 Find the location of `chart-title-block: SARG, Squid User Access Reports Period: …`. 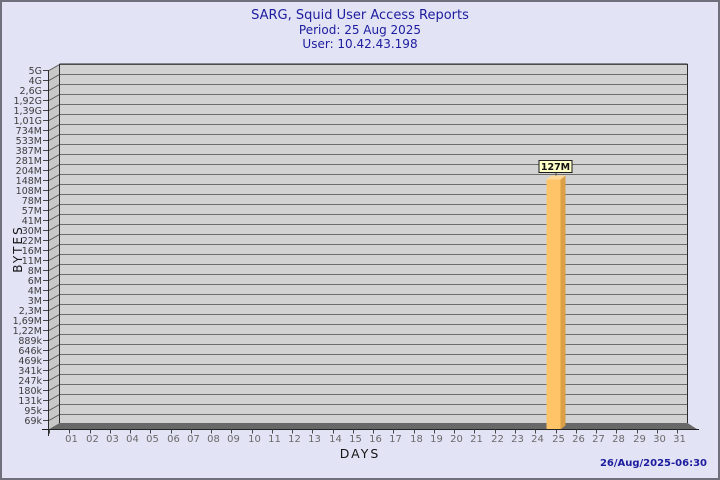

chart-title-block: SARG, Squid User Access Reports Period: … is located at coordinates (360, 30).